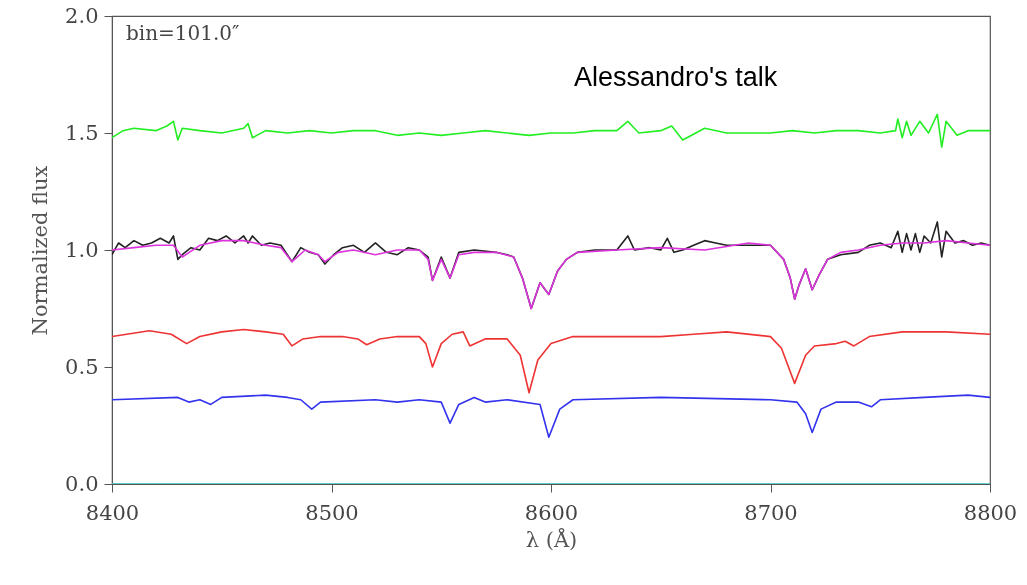  Describe the element at coordinates (82, 483) in the screenshot. I see `y-tick-label: 0.0` at that location.